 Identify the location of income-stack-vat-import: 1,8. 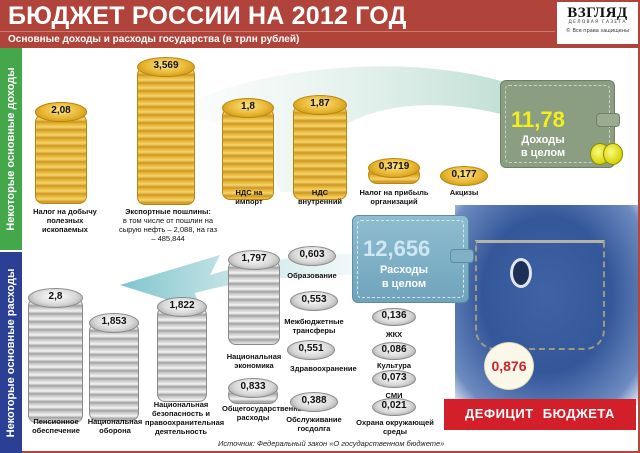
(248, 153).